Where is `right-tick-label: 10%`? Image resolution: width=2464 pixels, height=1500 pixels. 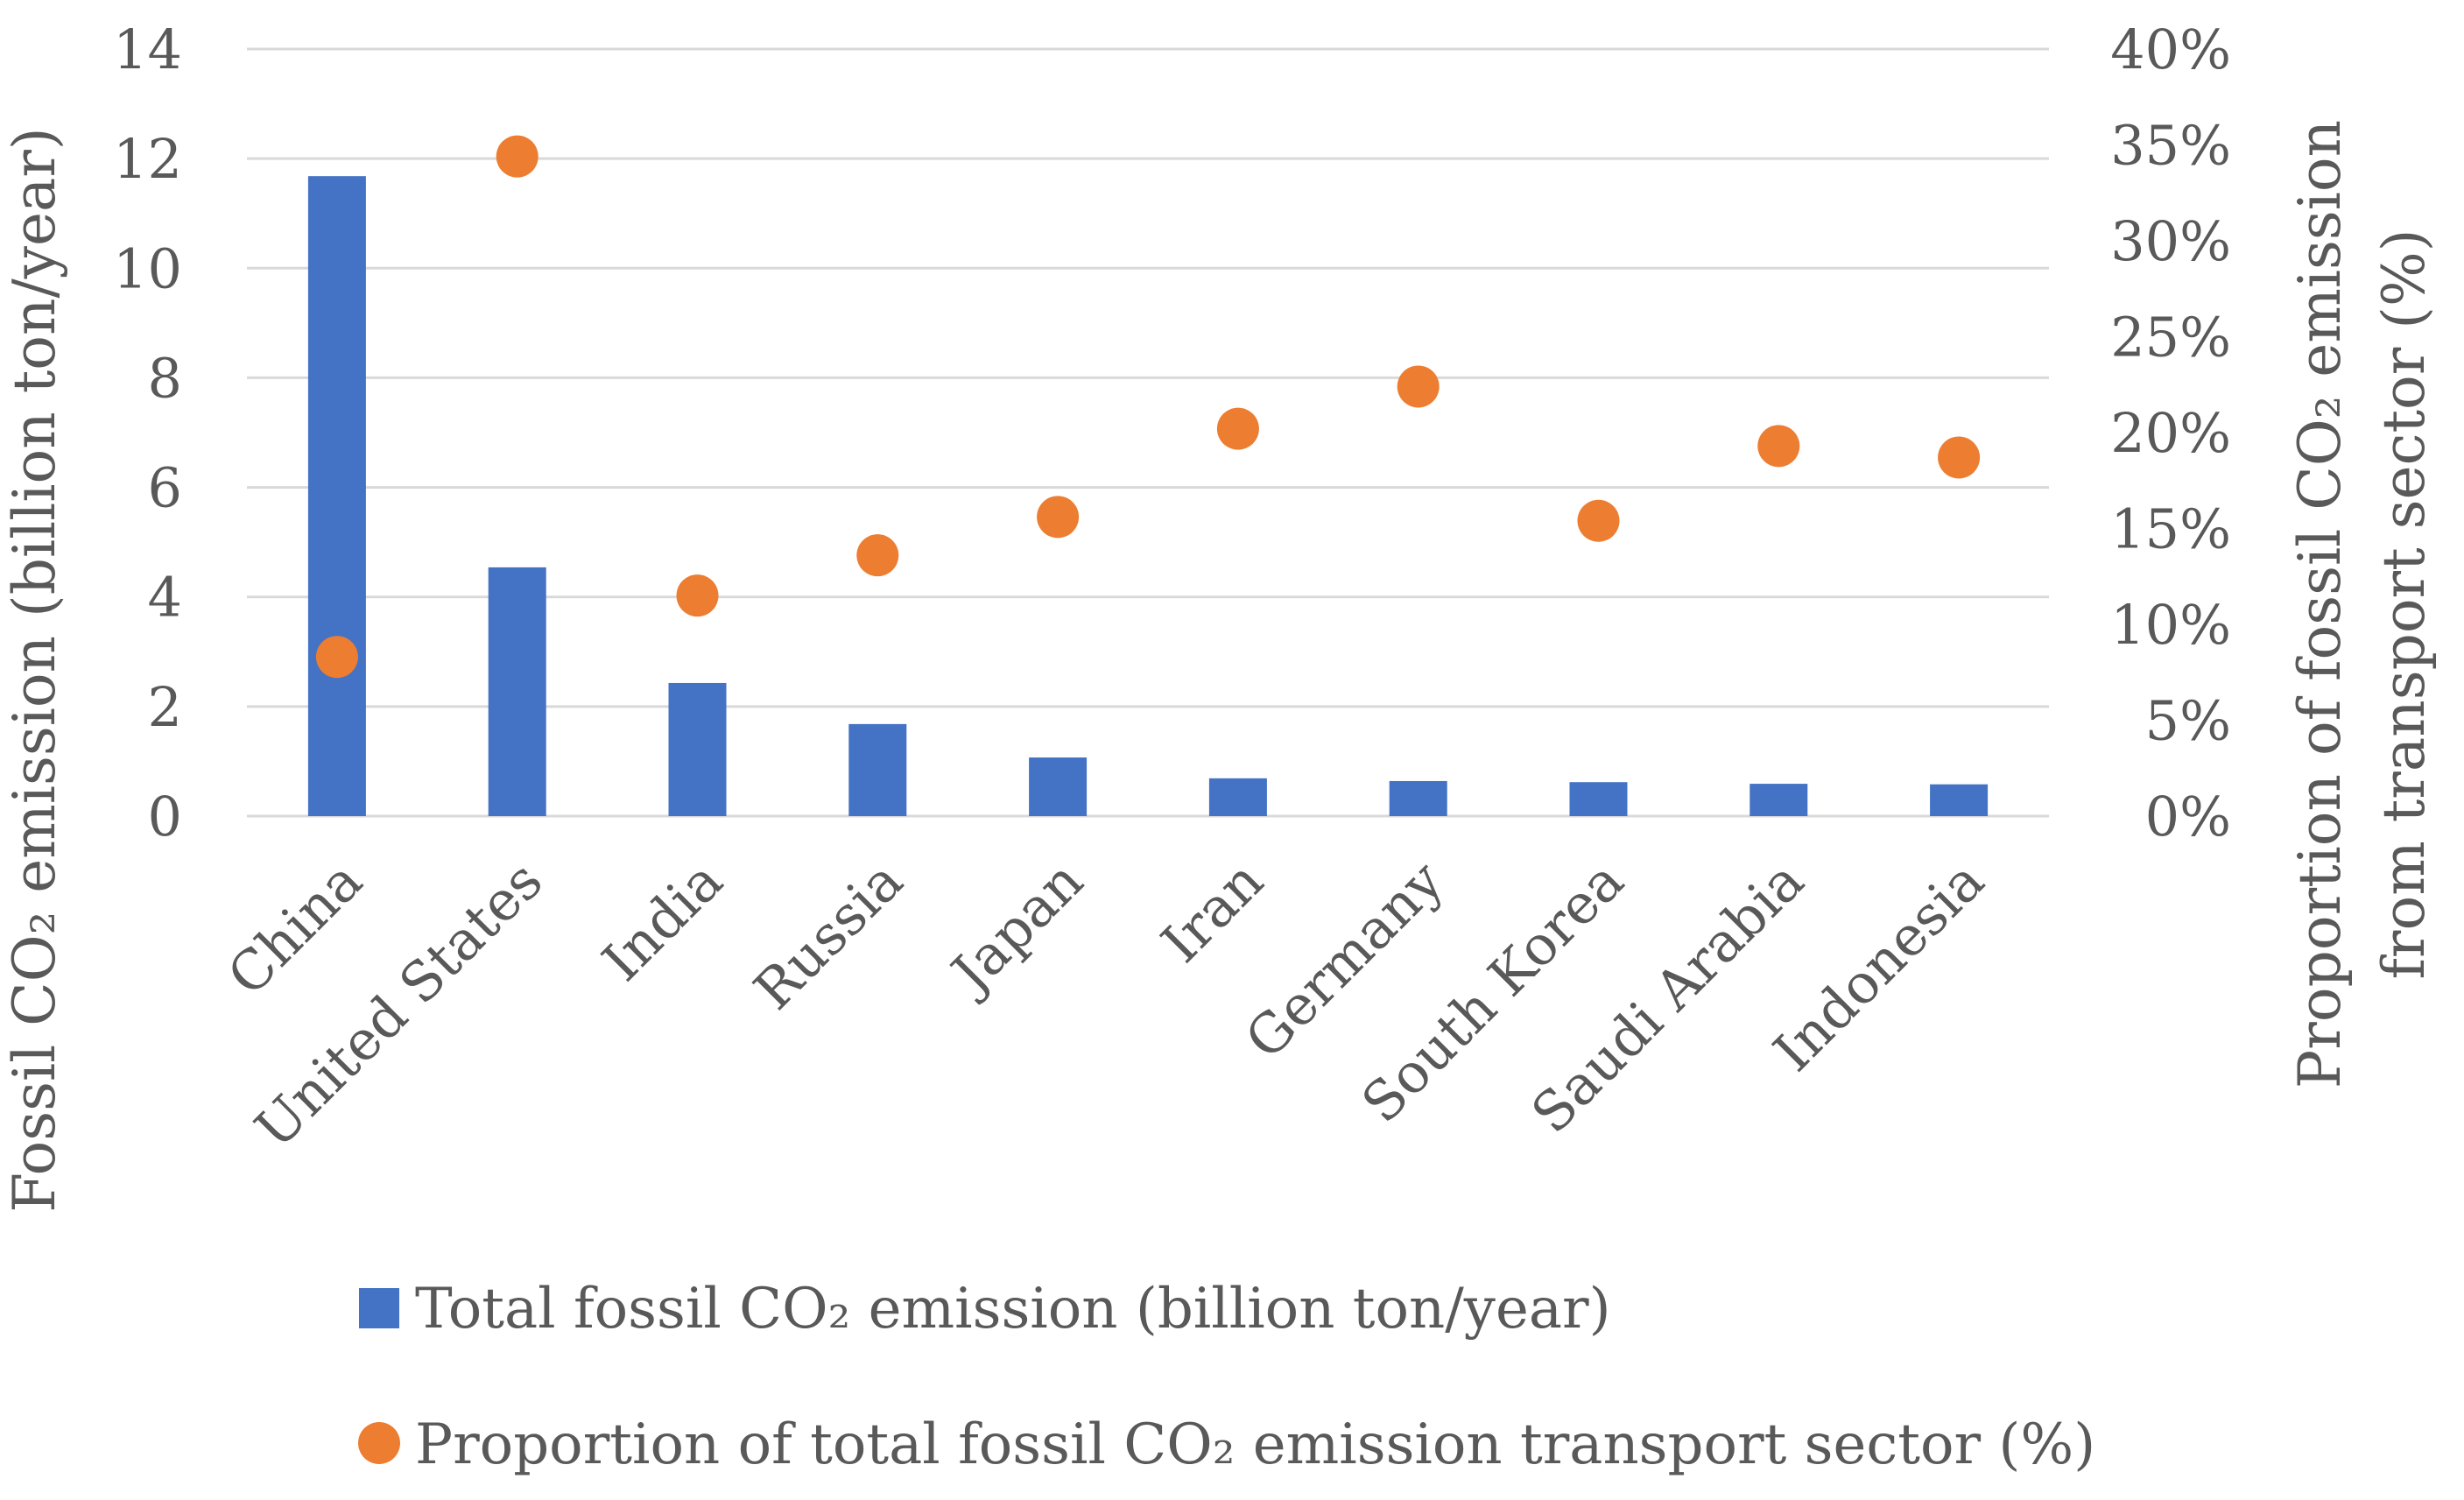 right-tick-label: 10% is located at coordinates (2170, 625).